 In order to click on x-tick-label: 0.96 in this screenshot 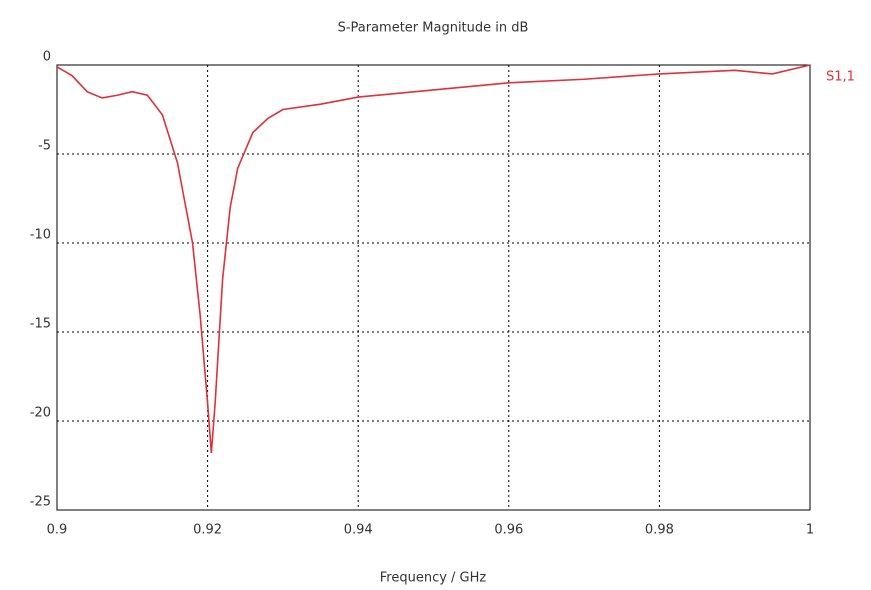, I will do `click(508, 530)`.